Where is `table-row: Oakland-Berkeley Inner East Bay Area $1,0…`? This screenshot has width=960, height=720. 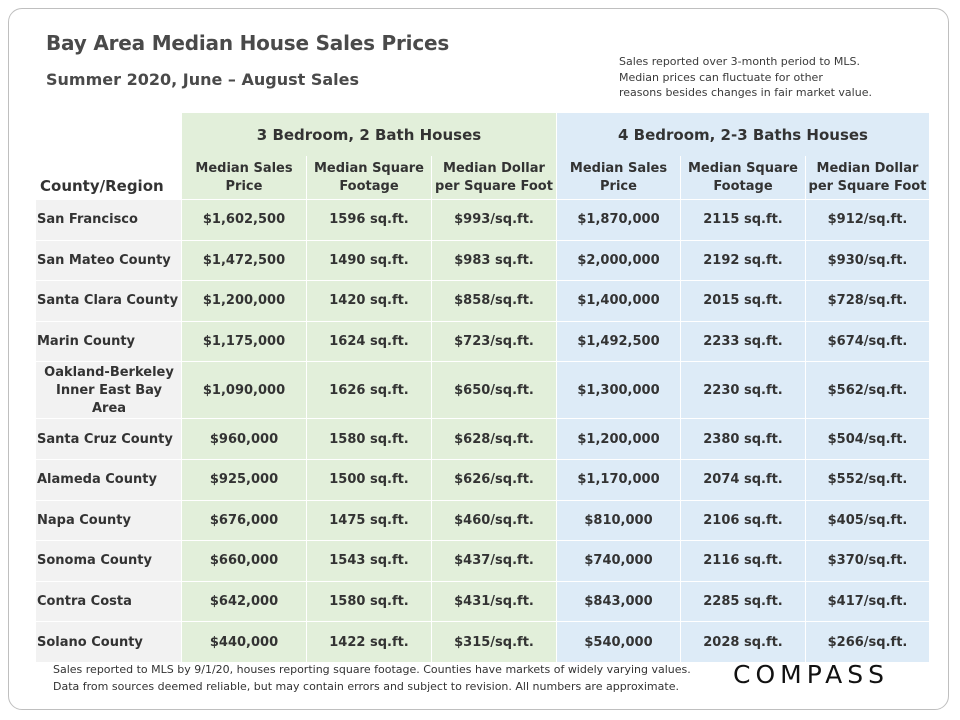 table-row: Oakland-Berkeley Inner East Bay Area $1,0… is located at coordinates (482, 390).